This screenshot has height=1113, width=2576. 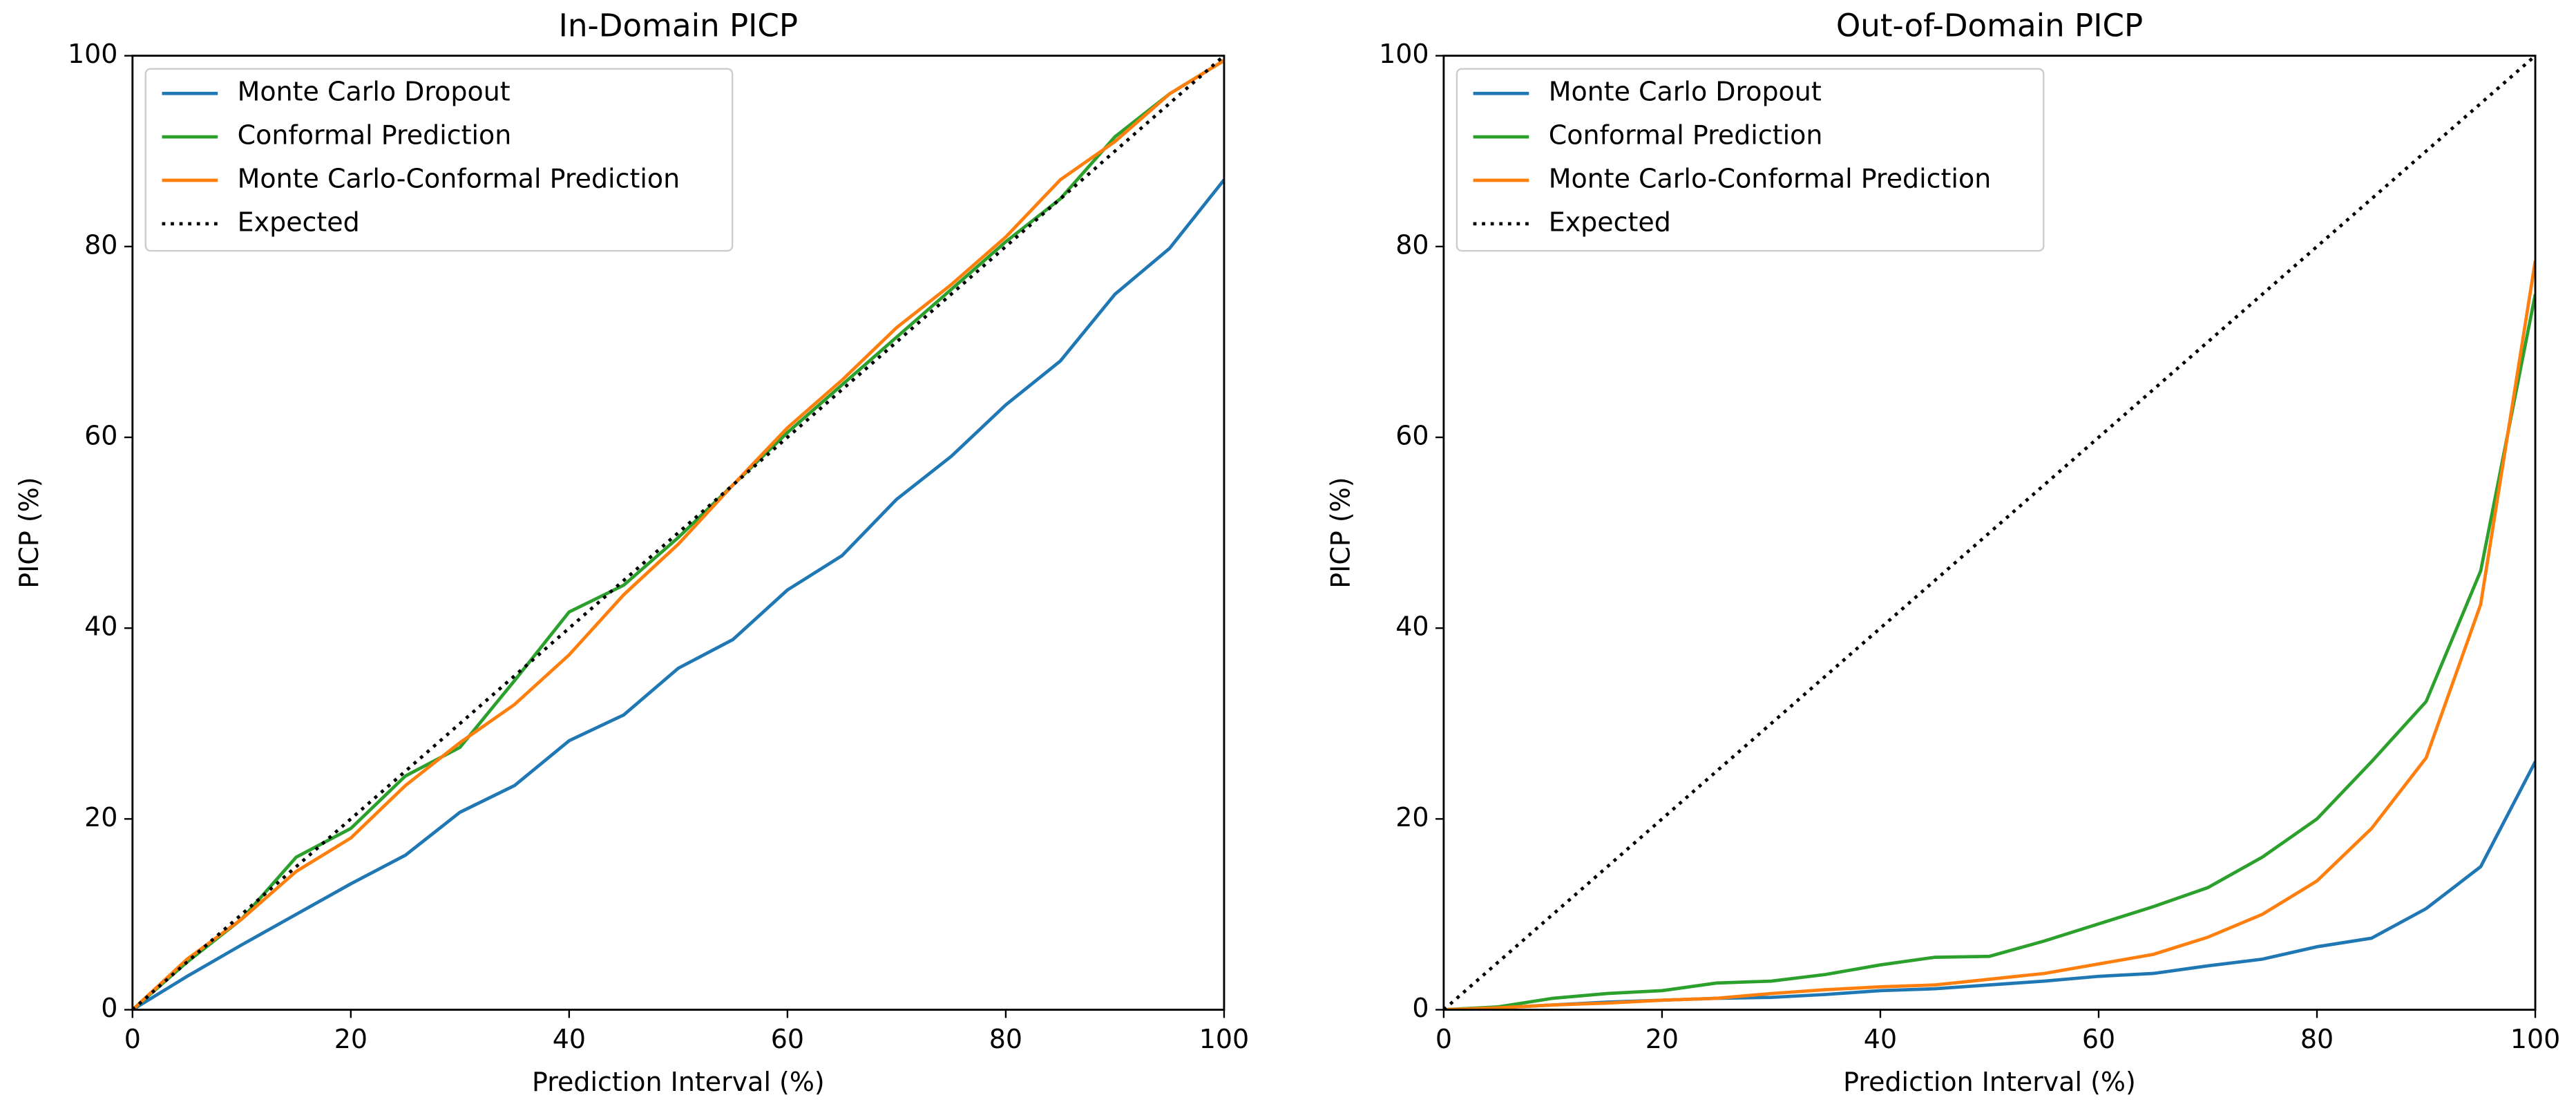 What do you see at coordinates (1990, 885) in the screenshot?
I see `series-line` at bounding box center [1990, 885].